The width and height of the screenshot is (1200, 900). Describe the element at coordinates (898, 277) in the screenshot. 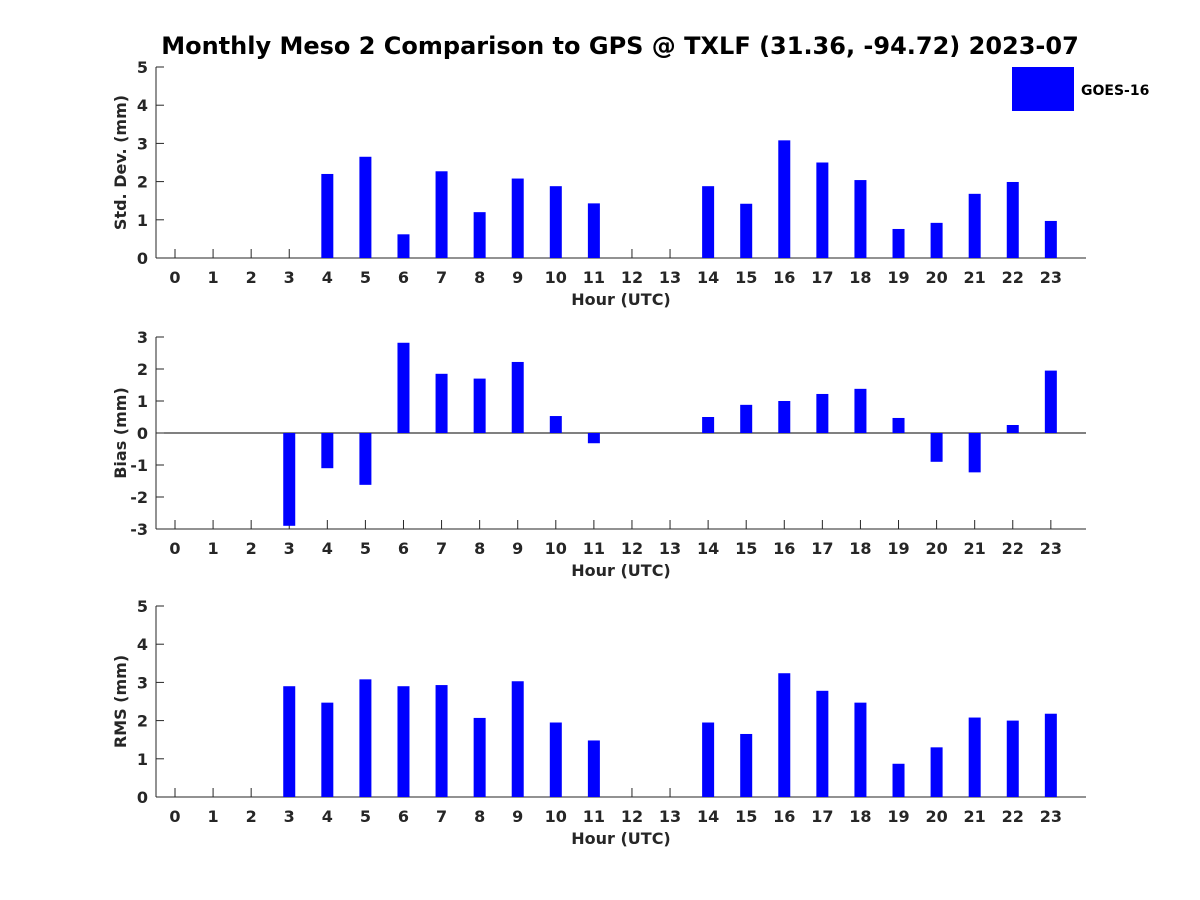

I see `x-tick-label: 19` at that location.